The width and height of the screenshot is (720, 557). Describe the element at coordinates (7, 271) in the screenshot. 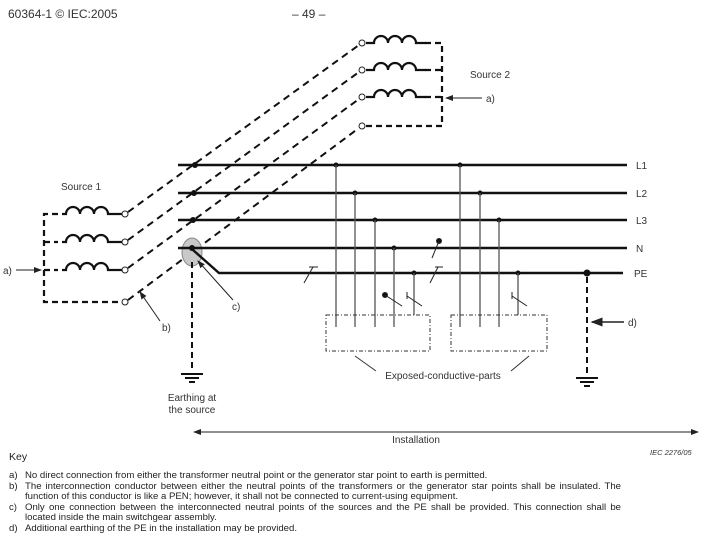

I see `callout-a-1: a)` at that location.